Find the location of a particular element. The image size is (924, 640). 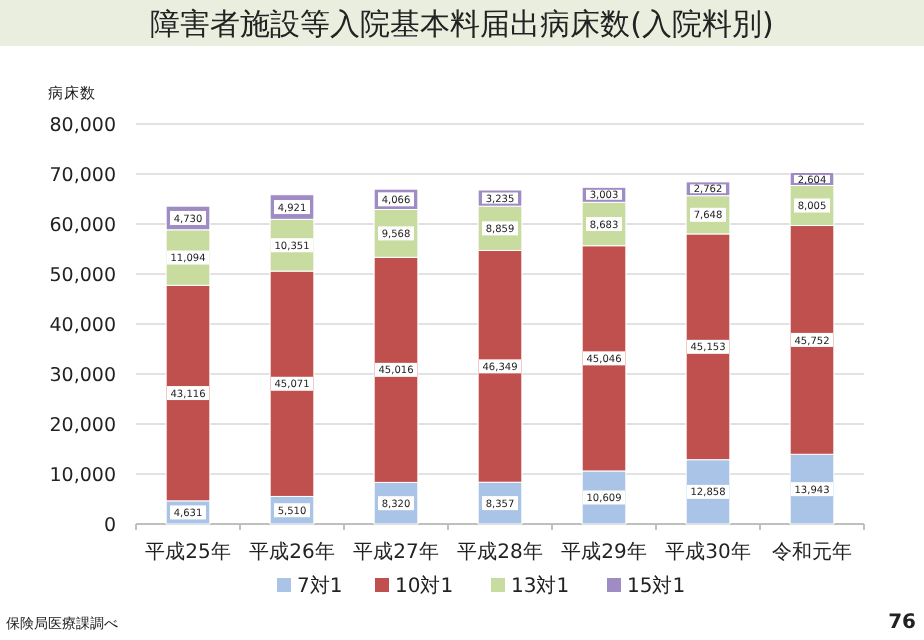

y-tick-label: 20,000 is located at coordinates (82, 426).